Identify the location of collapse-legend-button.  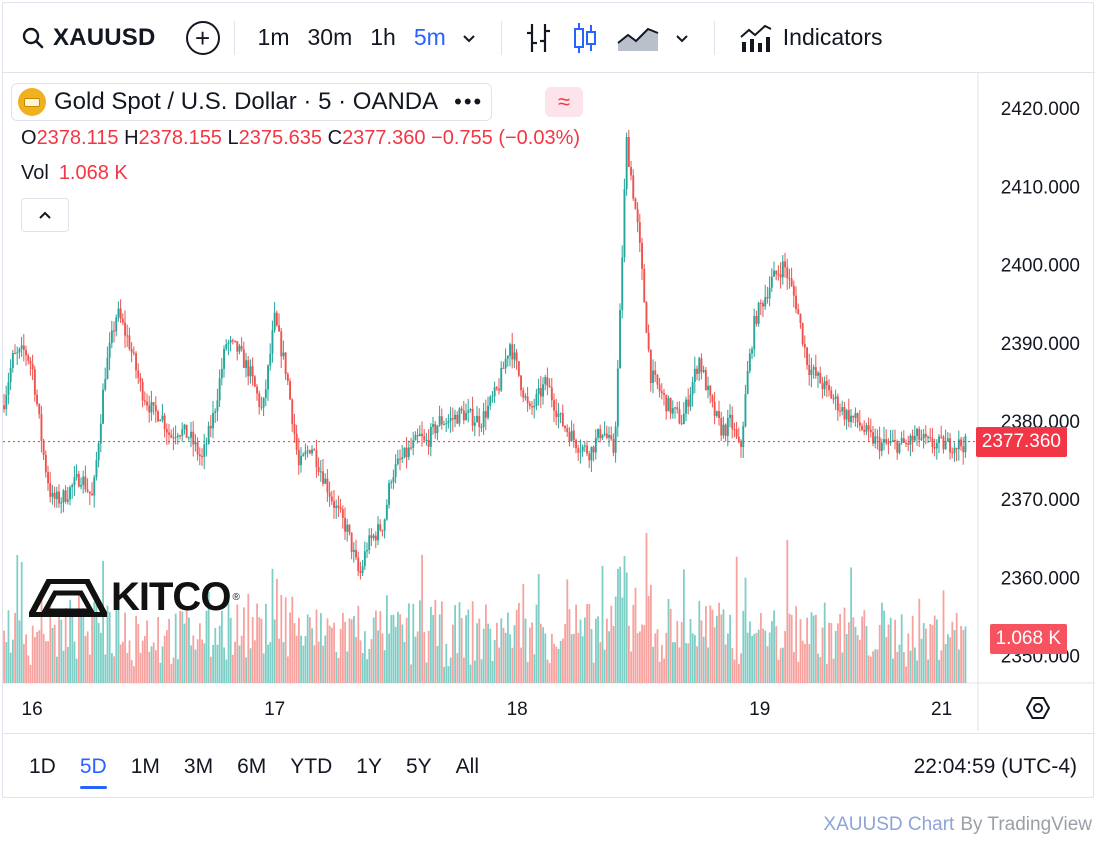
(45, 215).